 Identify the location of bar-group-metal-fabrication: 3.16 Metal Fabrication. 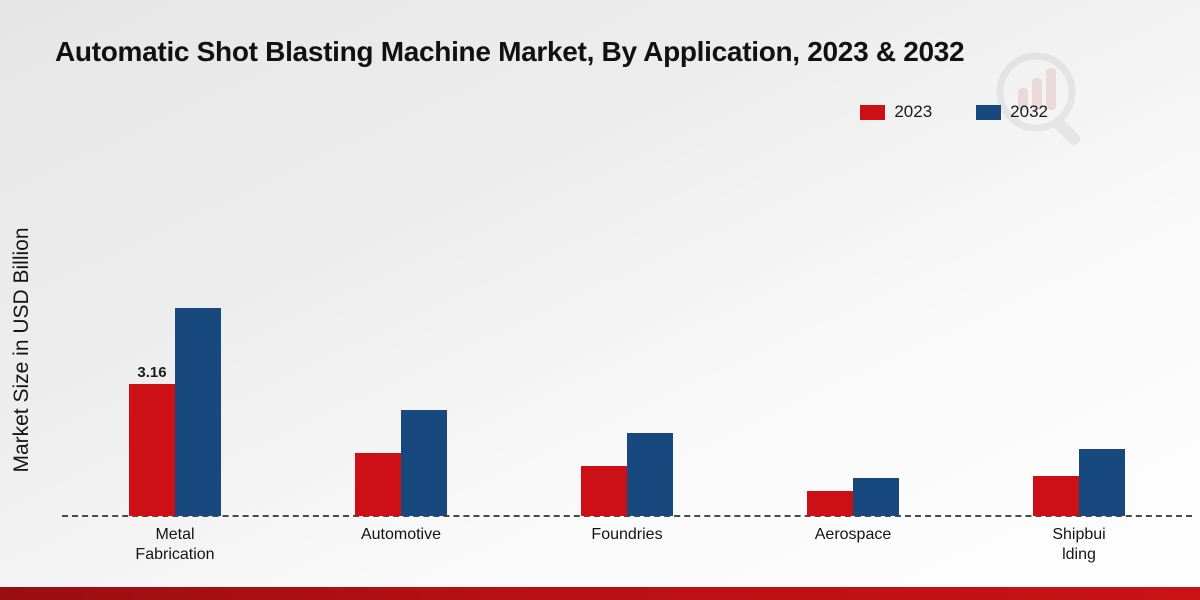
(175, 414).